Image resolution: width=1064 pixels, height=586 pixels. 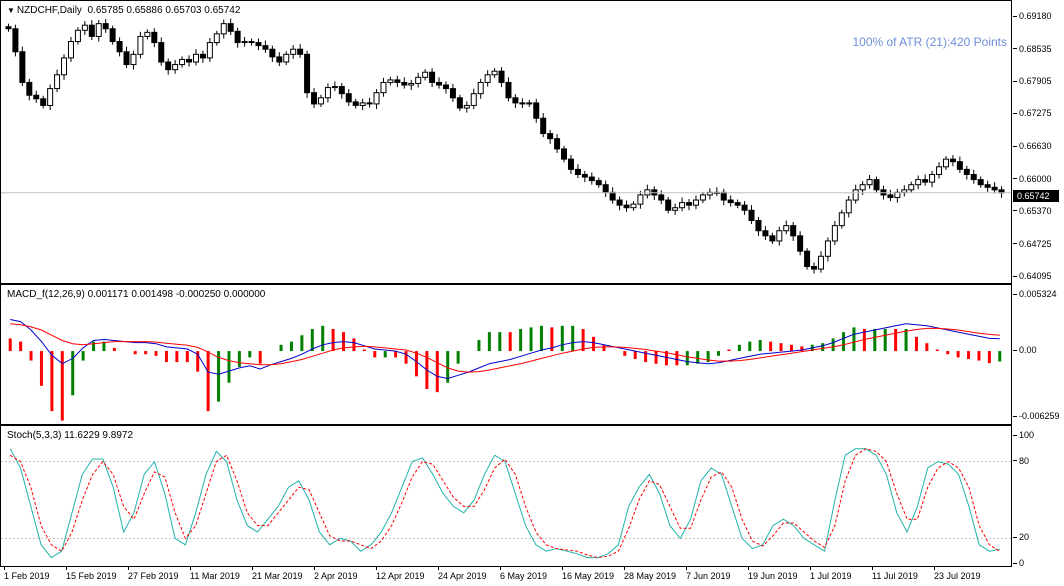 What do you see at coordinates (505, 349) in the screenshot?
I see `macd-line` at bounding box center [505, 349].